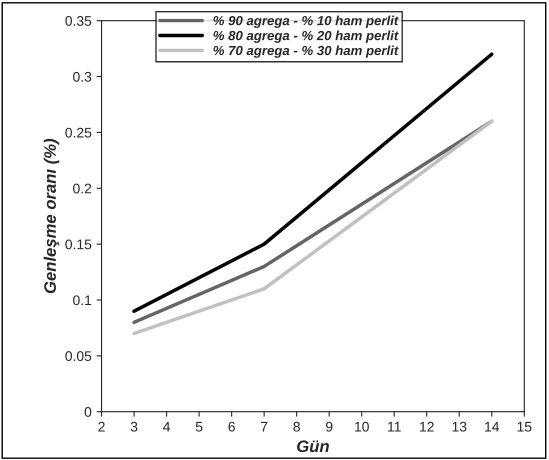 This screenshot has width=549, height=460. I want to click on legend-label: % 70 agrega - % 30 ham perlit, so click(306, 51).